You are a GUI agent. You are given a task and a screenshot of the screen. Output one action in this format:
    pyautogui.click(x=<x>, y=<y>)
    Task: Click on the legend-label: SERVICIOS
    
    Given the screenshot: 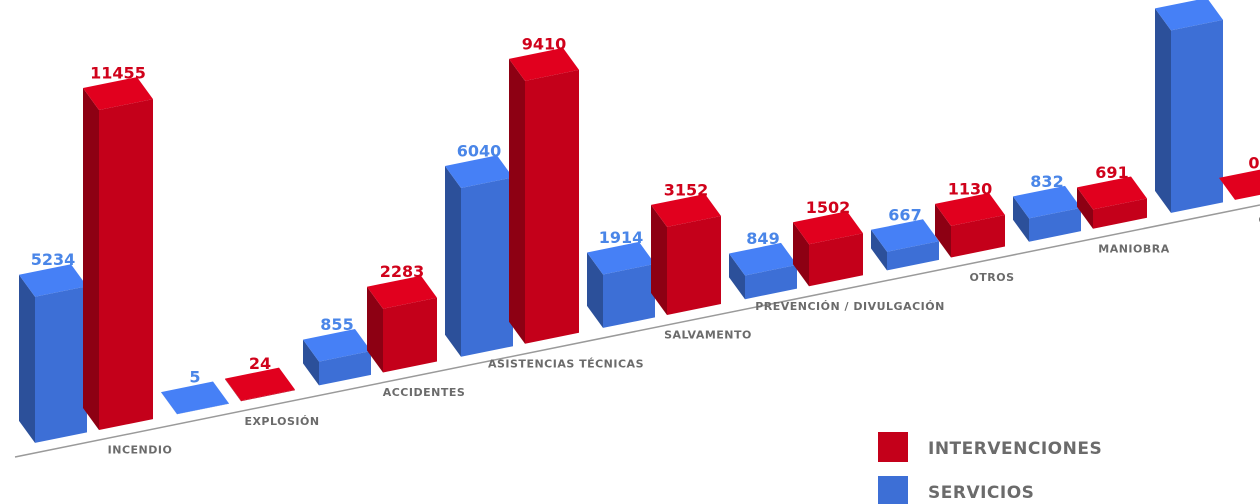 What is the action you would take?
    pyautogui.click(x=981, y=493)
    